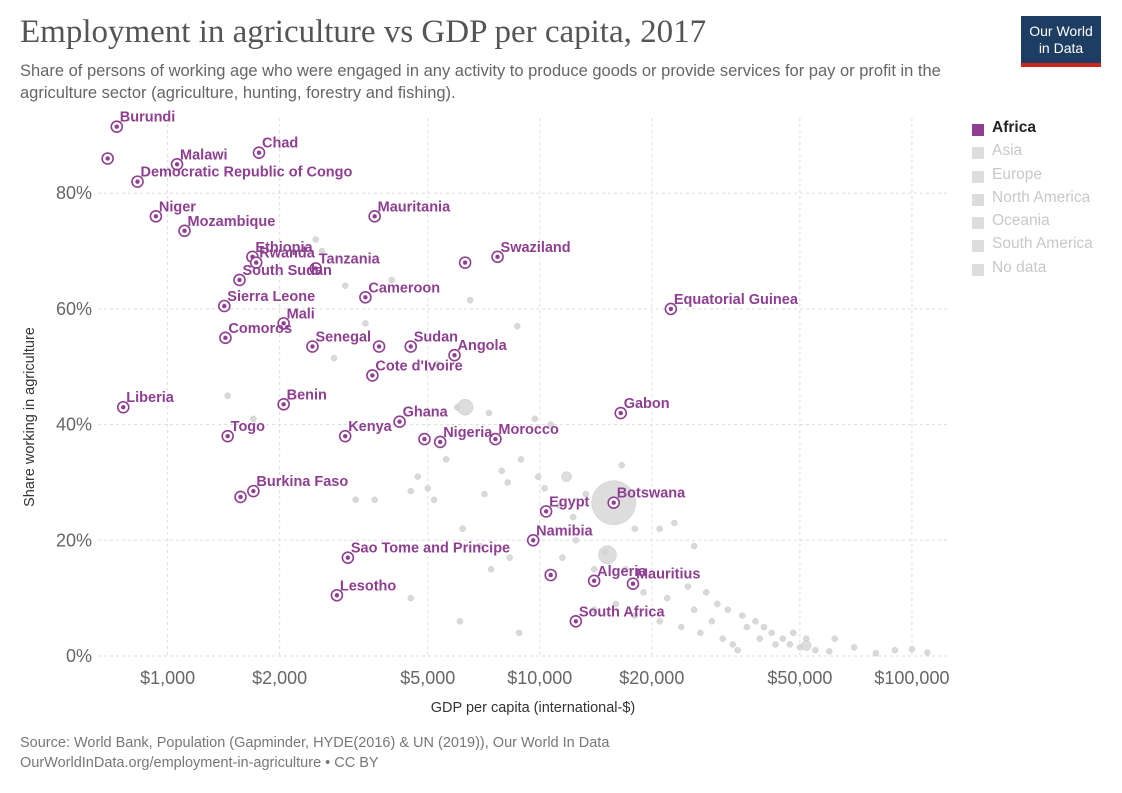 The height and width of the screenshot is (793, 1122). I want to click on africa-point-label: Angola, so click(483, 346).